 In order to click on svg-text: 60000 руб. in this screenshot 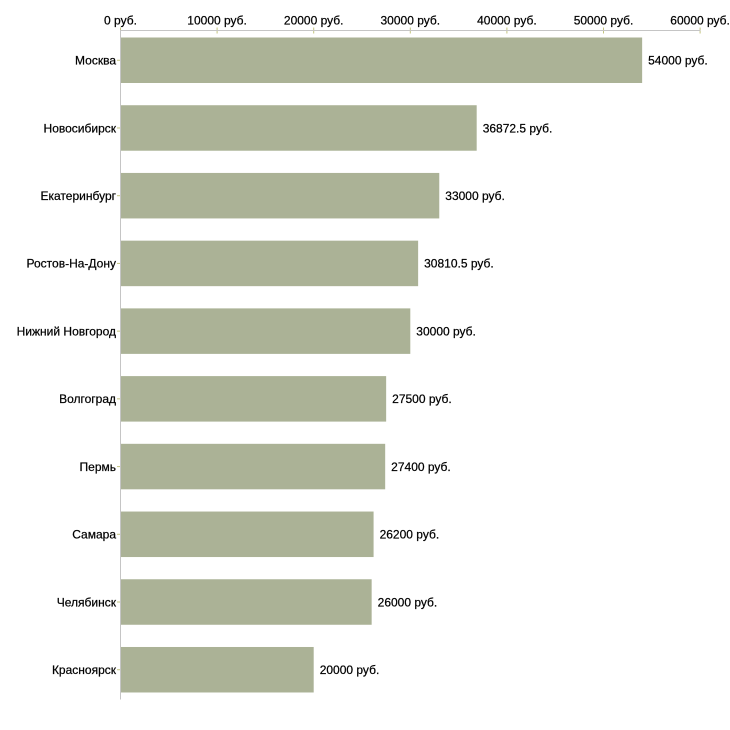, I will do `click(700, 21)`.